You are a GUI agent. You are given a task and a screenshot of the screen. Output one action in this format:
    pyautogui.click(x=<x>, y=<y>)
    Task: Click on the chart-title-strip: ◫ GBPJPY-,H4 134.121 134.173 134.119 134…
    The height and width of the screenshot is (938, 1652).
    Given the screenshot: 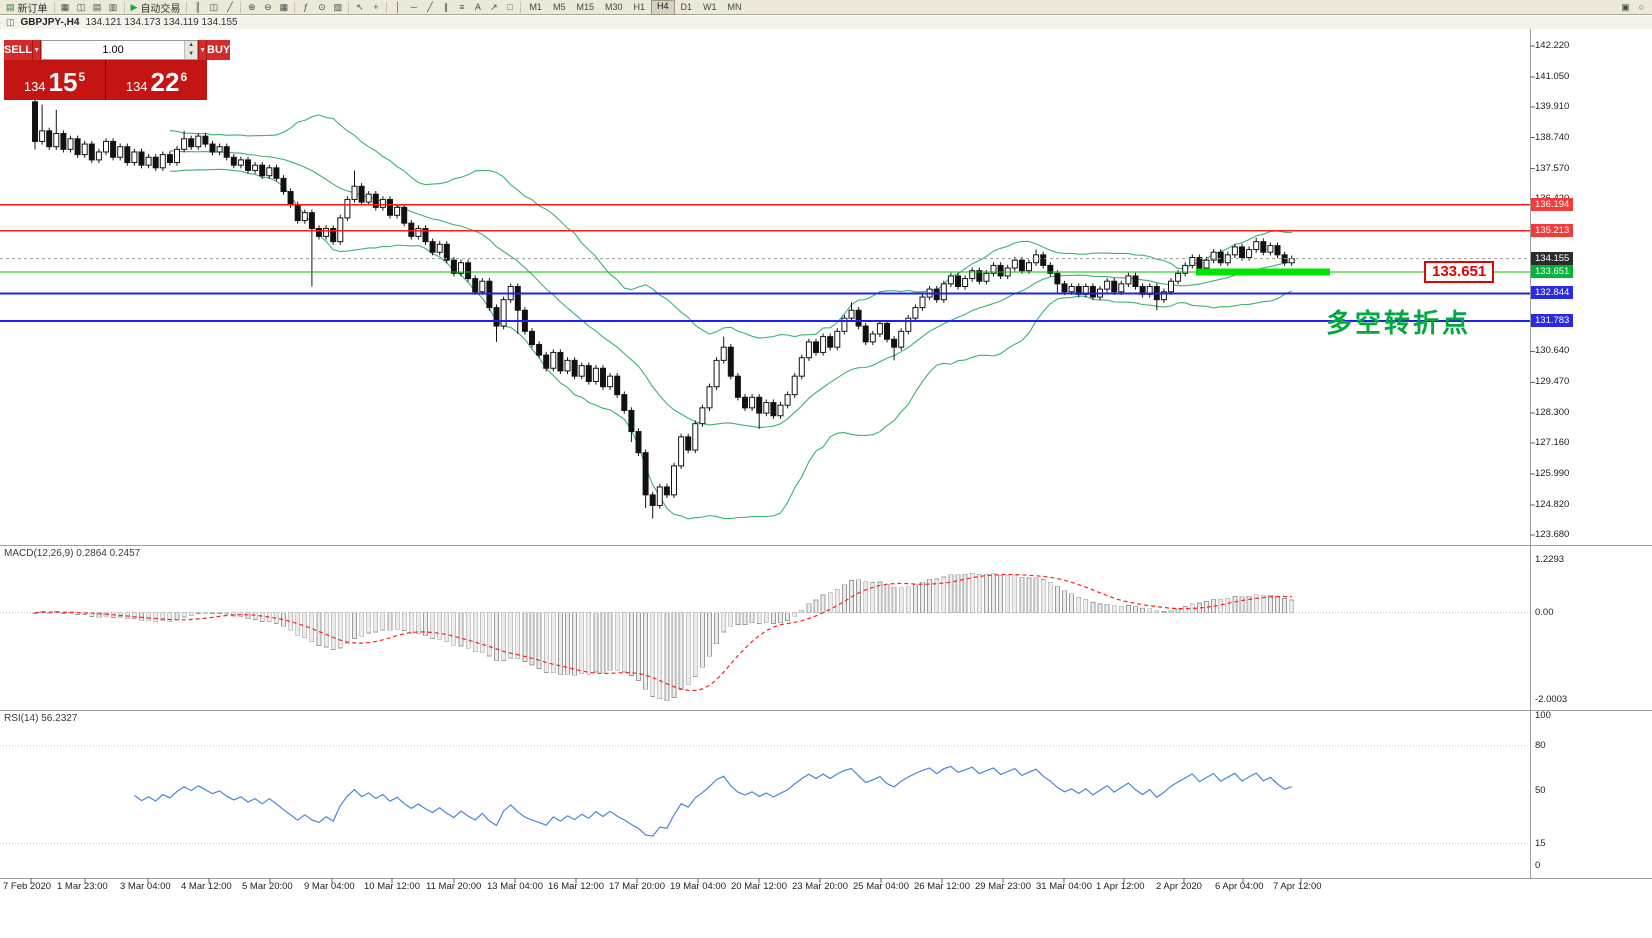 What is the action you would take?
    pyautogui.click(x=826, y=22)
    